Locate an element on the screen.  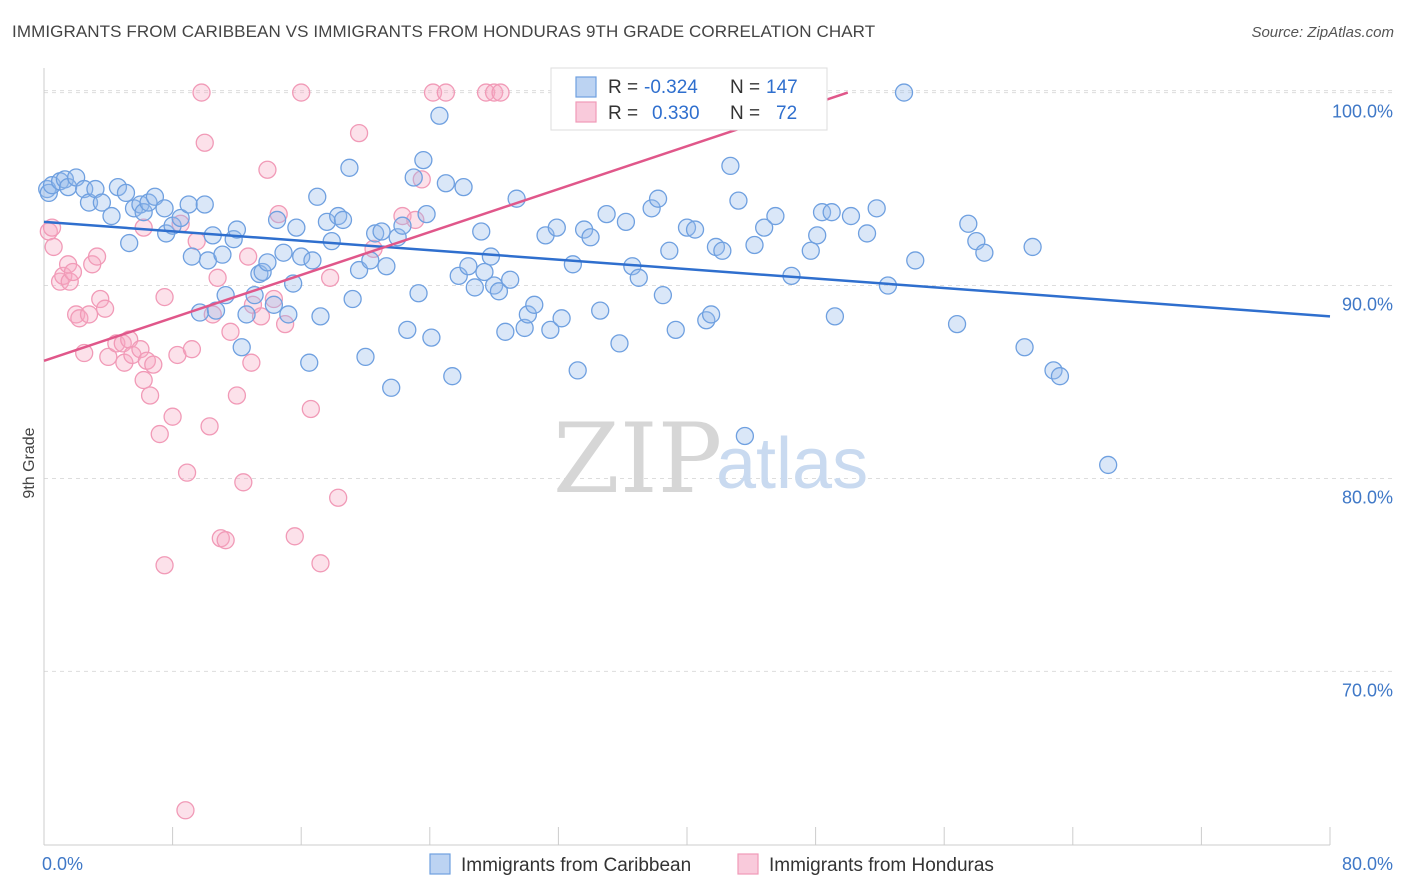
y-tick-label-0: 70.0% is located at coordinates (1367, 690).